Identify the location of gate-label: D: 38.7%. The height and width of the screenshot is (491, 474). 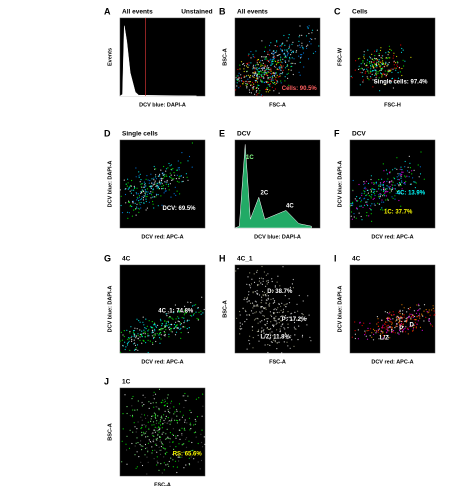
(280, 292).